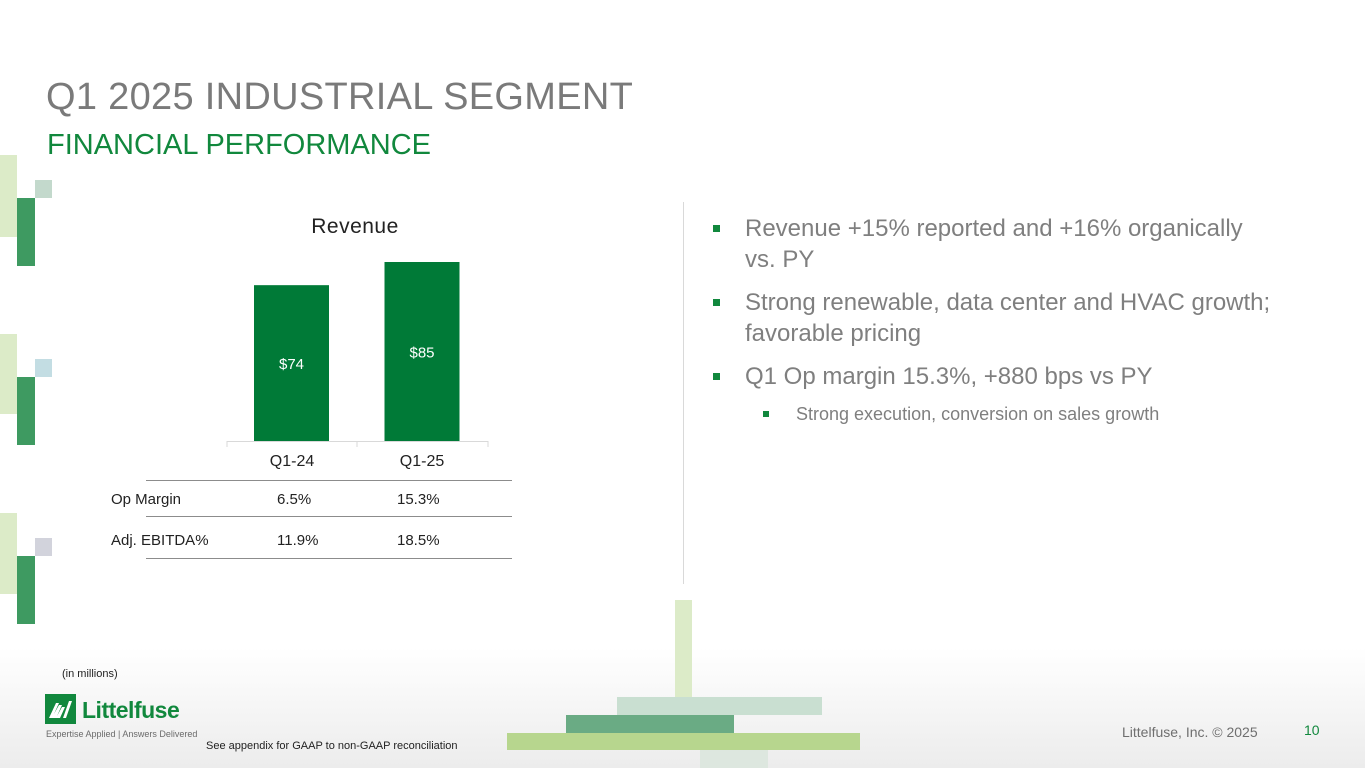  What do you see at coordinates (418, 499) in the screenshot?
I see `op-margin-q1-25: 15.3%` at bounding box center [418, 499].